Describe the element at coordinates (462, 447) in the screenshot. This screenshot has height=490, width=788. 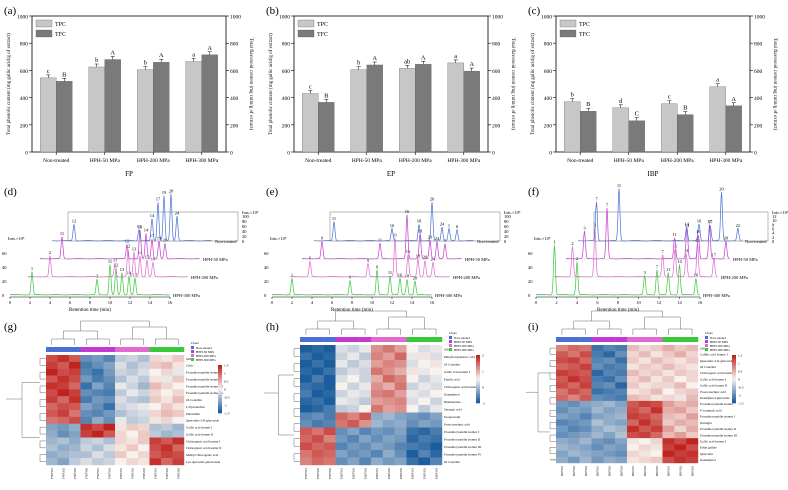
I see `row-label: Proanthocyanidin isomer III` at that location.